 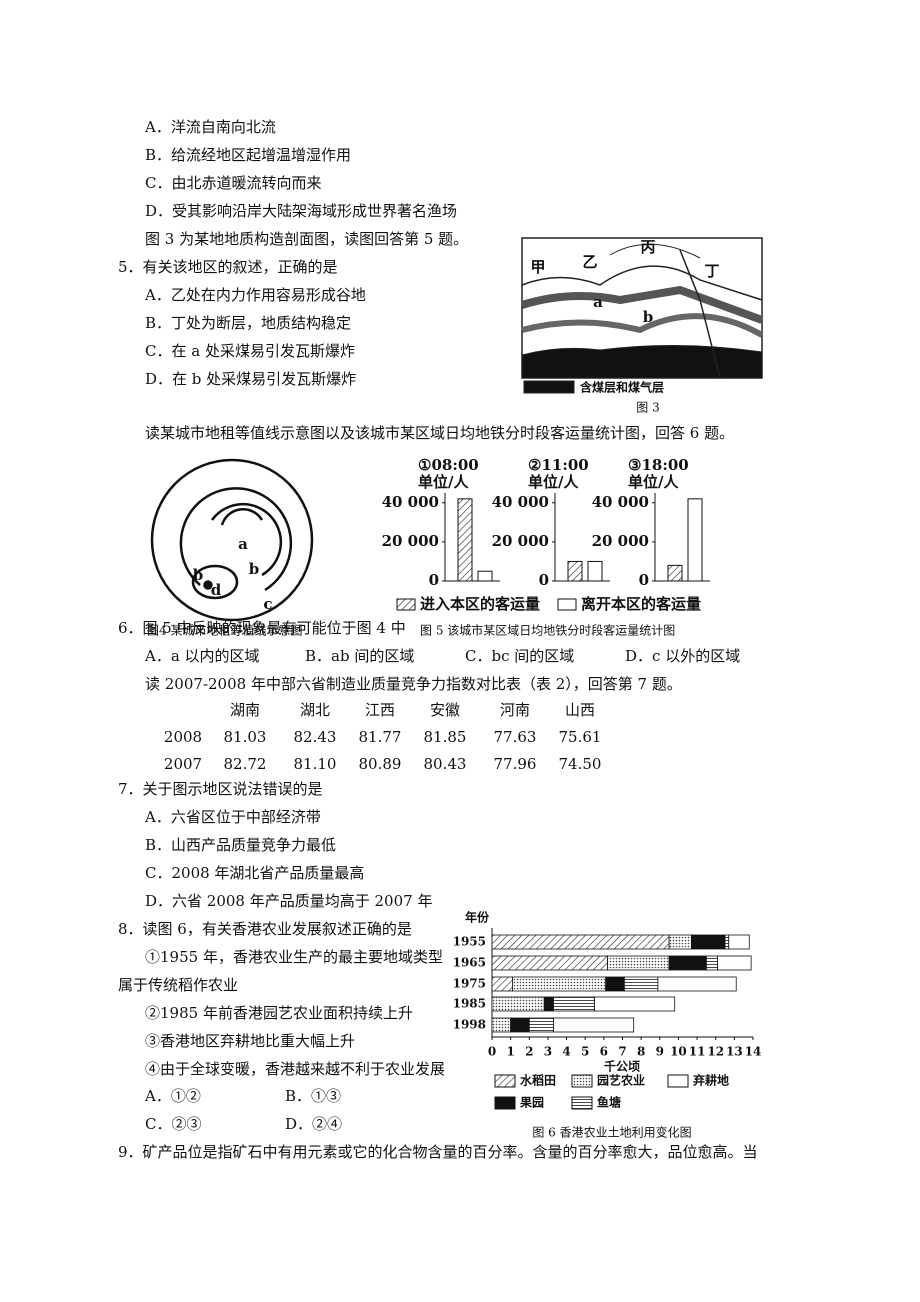 I want to click on caption: 图 5 该城市某区域日均地铁分时段客运量统计图, so click(x=547, y=630).